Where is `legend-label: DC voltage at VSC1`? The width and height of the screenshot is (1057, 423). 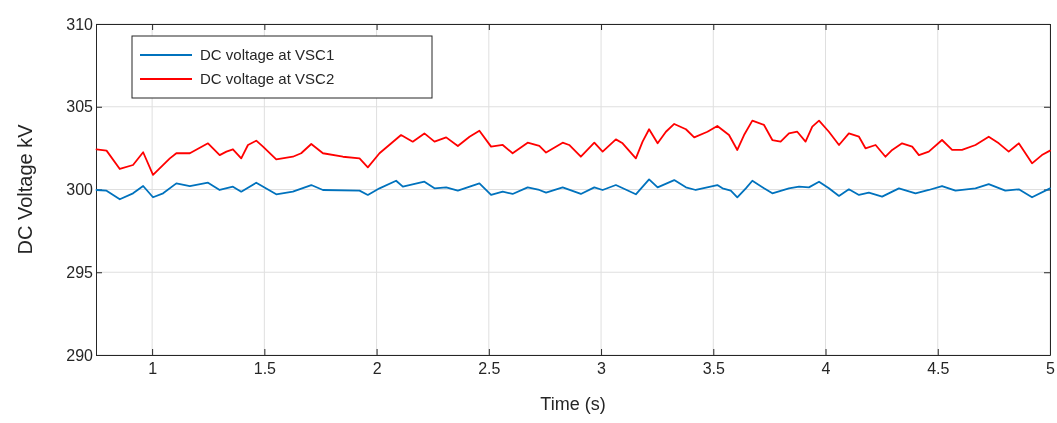
legend-label: DC voltage at VSC1 is located at coordinates (267, 54).